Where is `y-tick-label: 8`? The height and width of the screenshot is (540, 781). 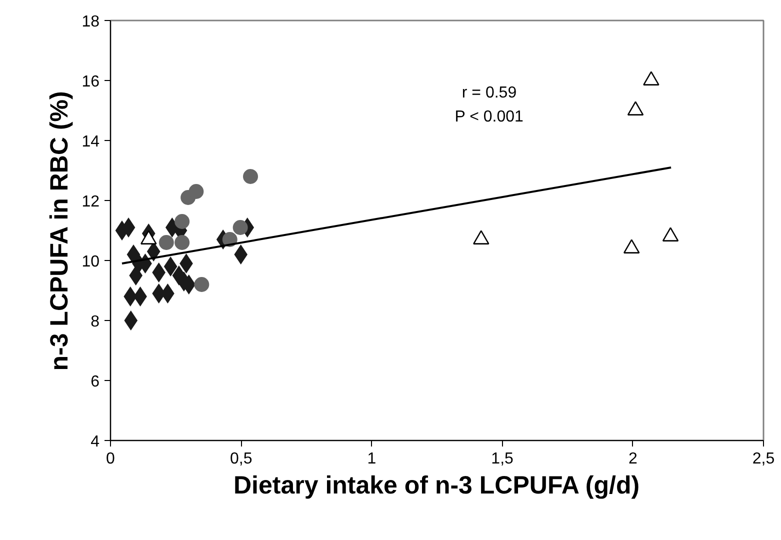
y-tick-label: 8 is located at coordinates (95, 322).